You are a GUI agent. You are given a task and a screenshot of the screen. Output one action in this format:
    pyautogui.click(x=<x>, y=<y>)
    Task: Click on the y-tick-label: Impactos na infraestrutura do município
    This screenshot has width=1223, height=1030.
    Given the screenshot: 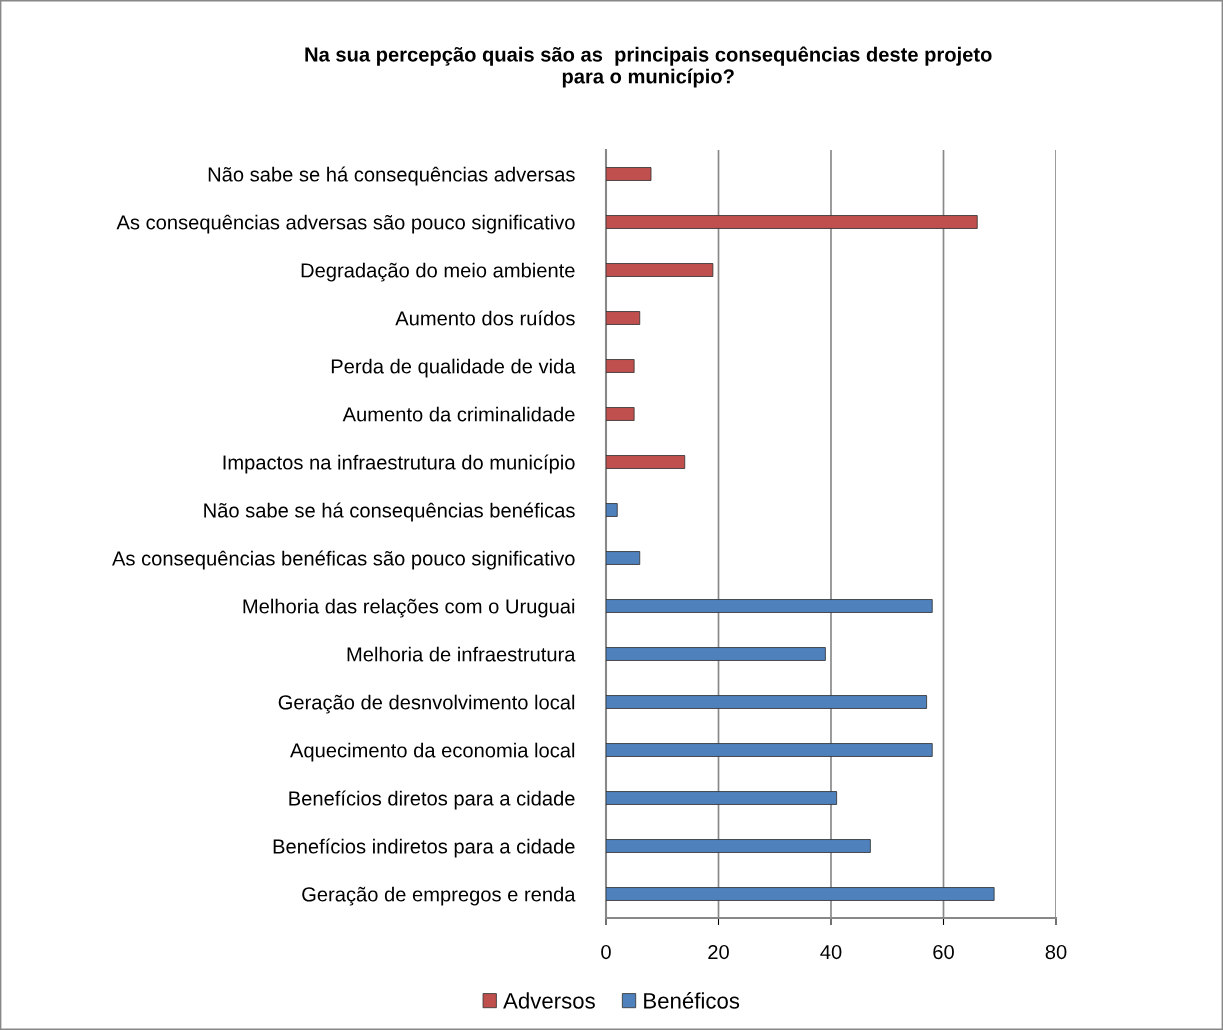 What is the action you would take?
    pyautogui.click(x=399, y=464)
    